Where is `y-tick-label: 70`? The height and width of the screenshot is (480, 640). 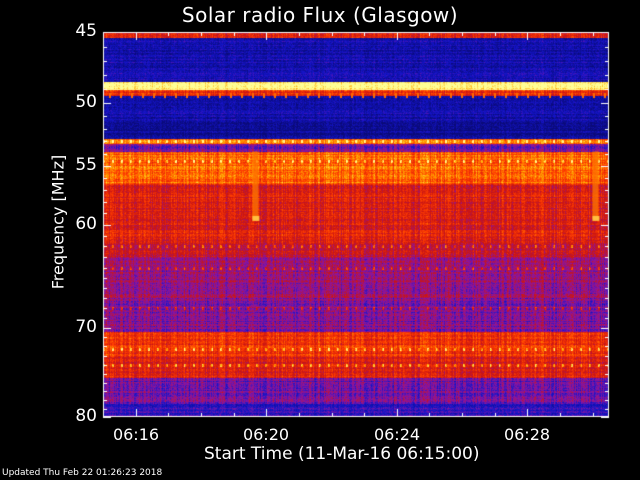
y-tick-label: 70 is located at coordinates (86, 327).